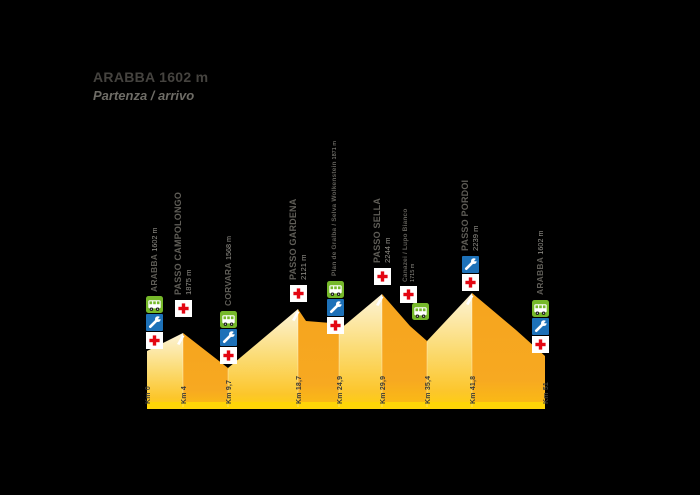 Image resolution: width=700 pixels, height=495 pixels. Describe the element at coordinates (229, 391) in the screenshot. I see `km-label: Km 9,7` at that location.